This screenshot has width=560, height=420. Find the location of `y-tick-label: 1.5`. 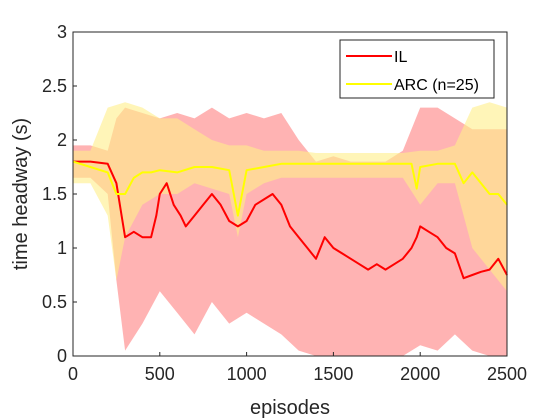

y-tick-label: 1.5 is located at coordinates (54, 194).